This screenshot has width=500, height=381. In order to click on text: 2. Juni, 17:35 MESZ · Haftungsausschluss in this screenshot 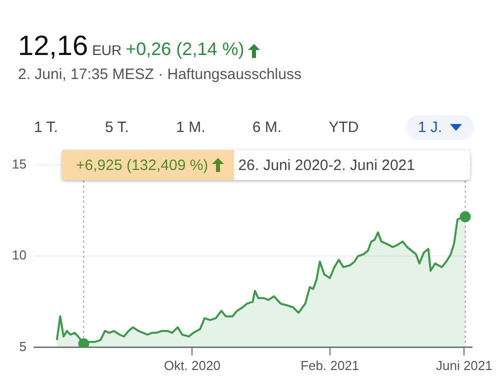, I will do `click(160, 74)`.